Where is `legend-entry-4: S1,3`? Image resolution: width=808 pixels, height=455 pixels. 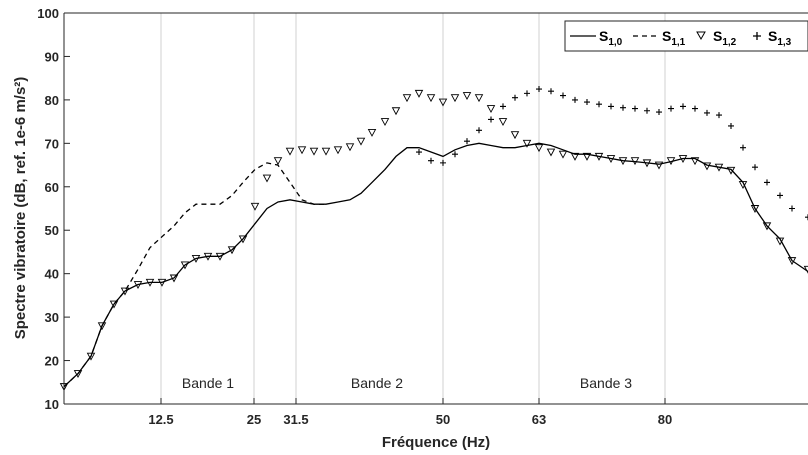
legend-entry-4: S1,3 is located at coordinates (780, 38).